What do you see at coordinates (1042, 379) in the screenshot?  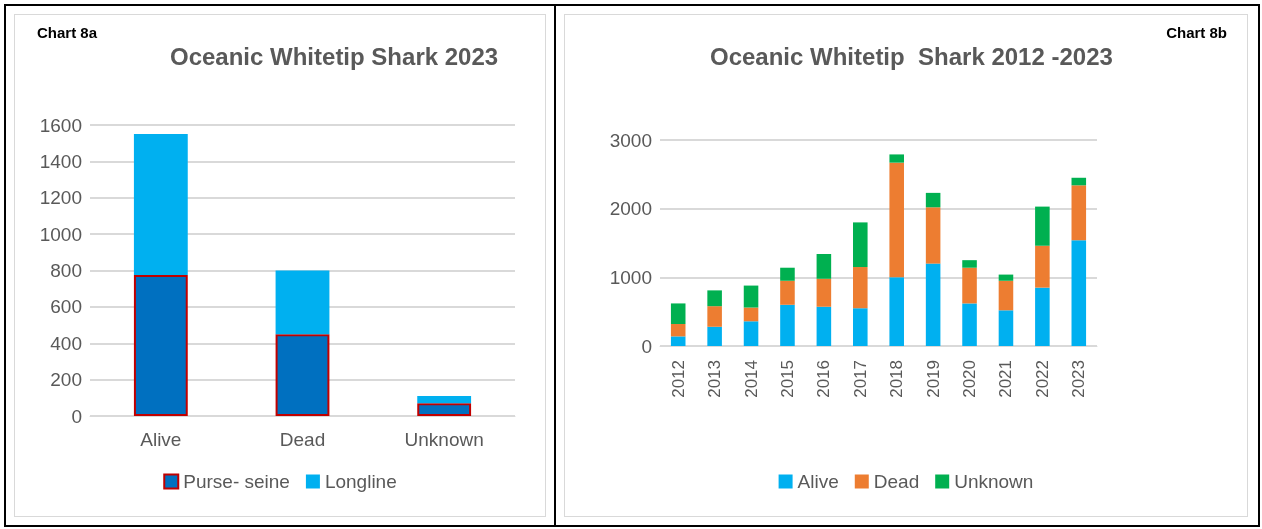 I see `x-tick-label: 2022` at bounding box center [1042, 379].